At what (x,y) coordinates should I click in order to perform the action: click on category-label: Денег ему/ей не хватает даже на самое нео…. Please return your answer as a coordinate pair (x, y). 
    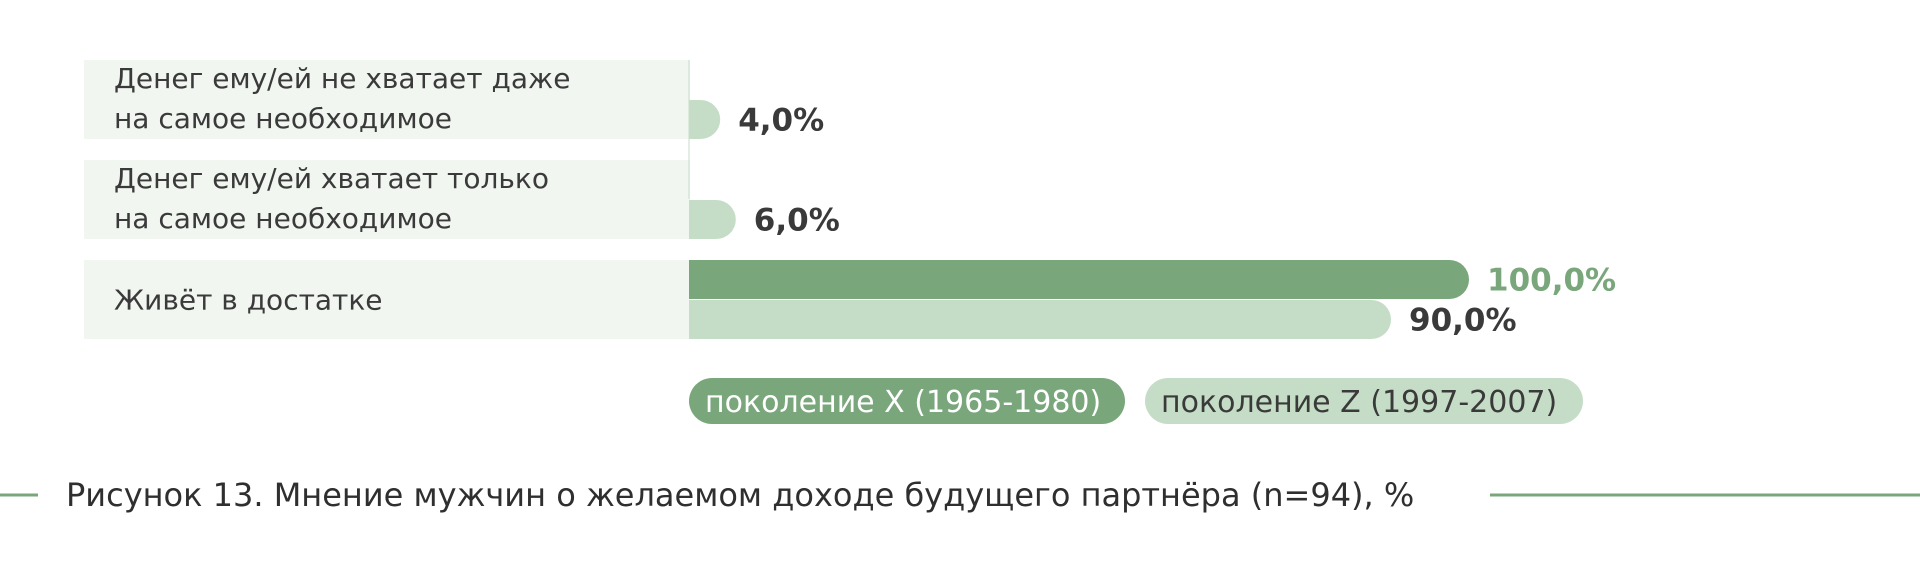
    Looking at the image, I should click on (342, 98).